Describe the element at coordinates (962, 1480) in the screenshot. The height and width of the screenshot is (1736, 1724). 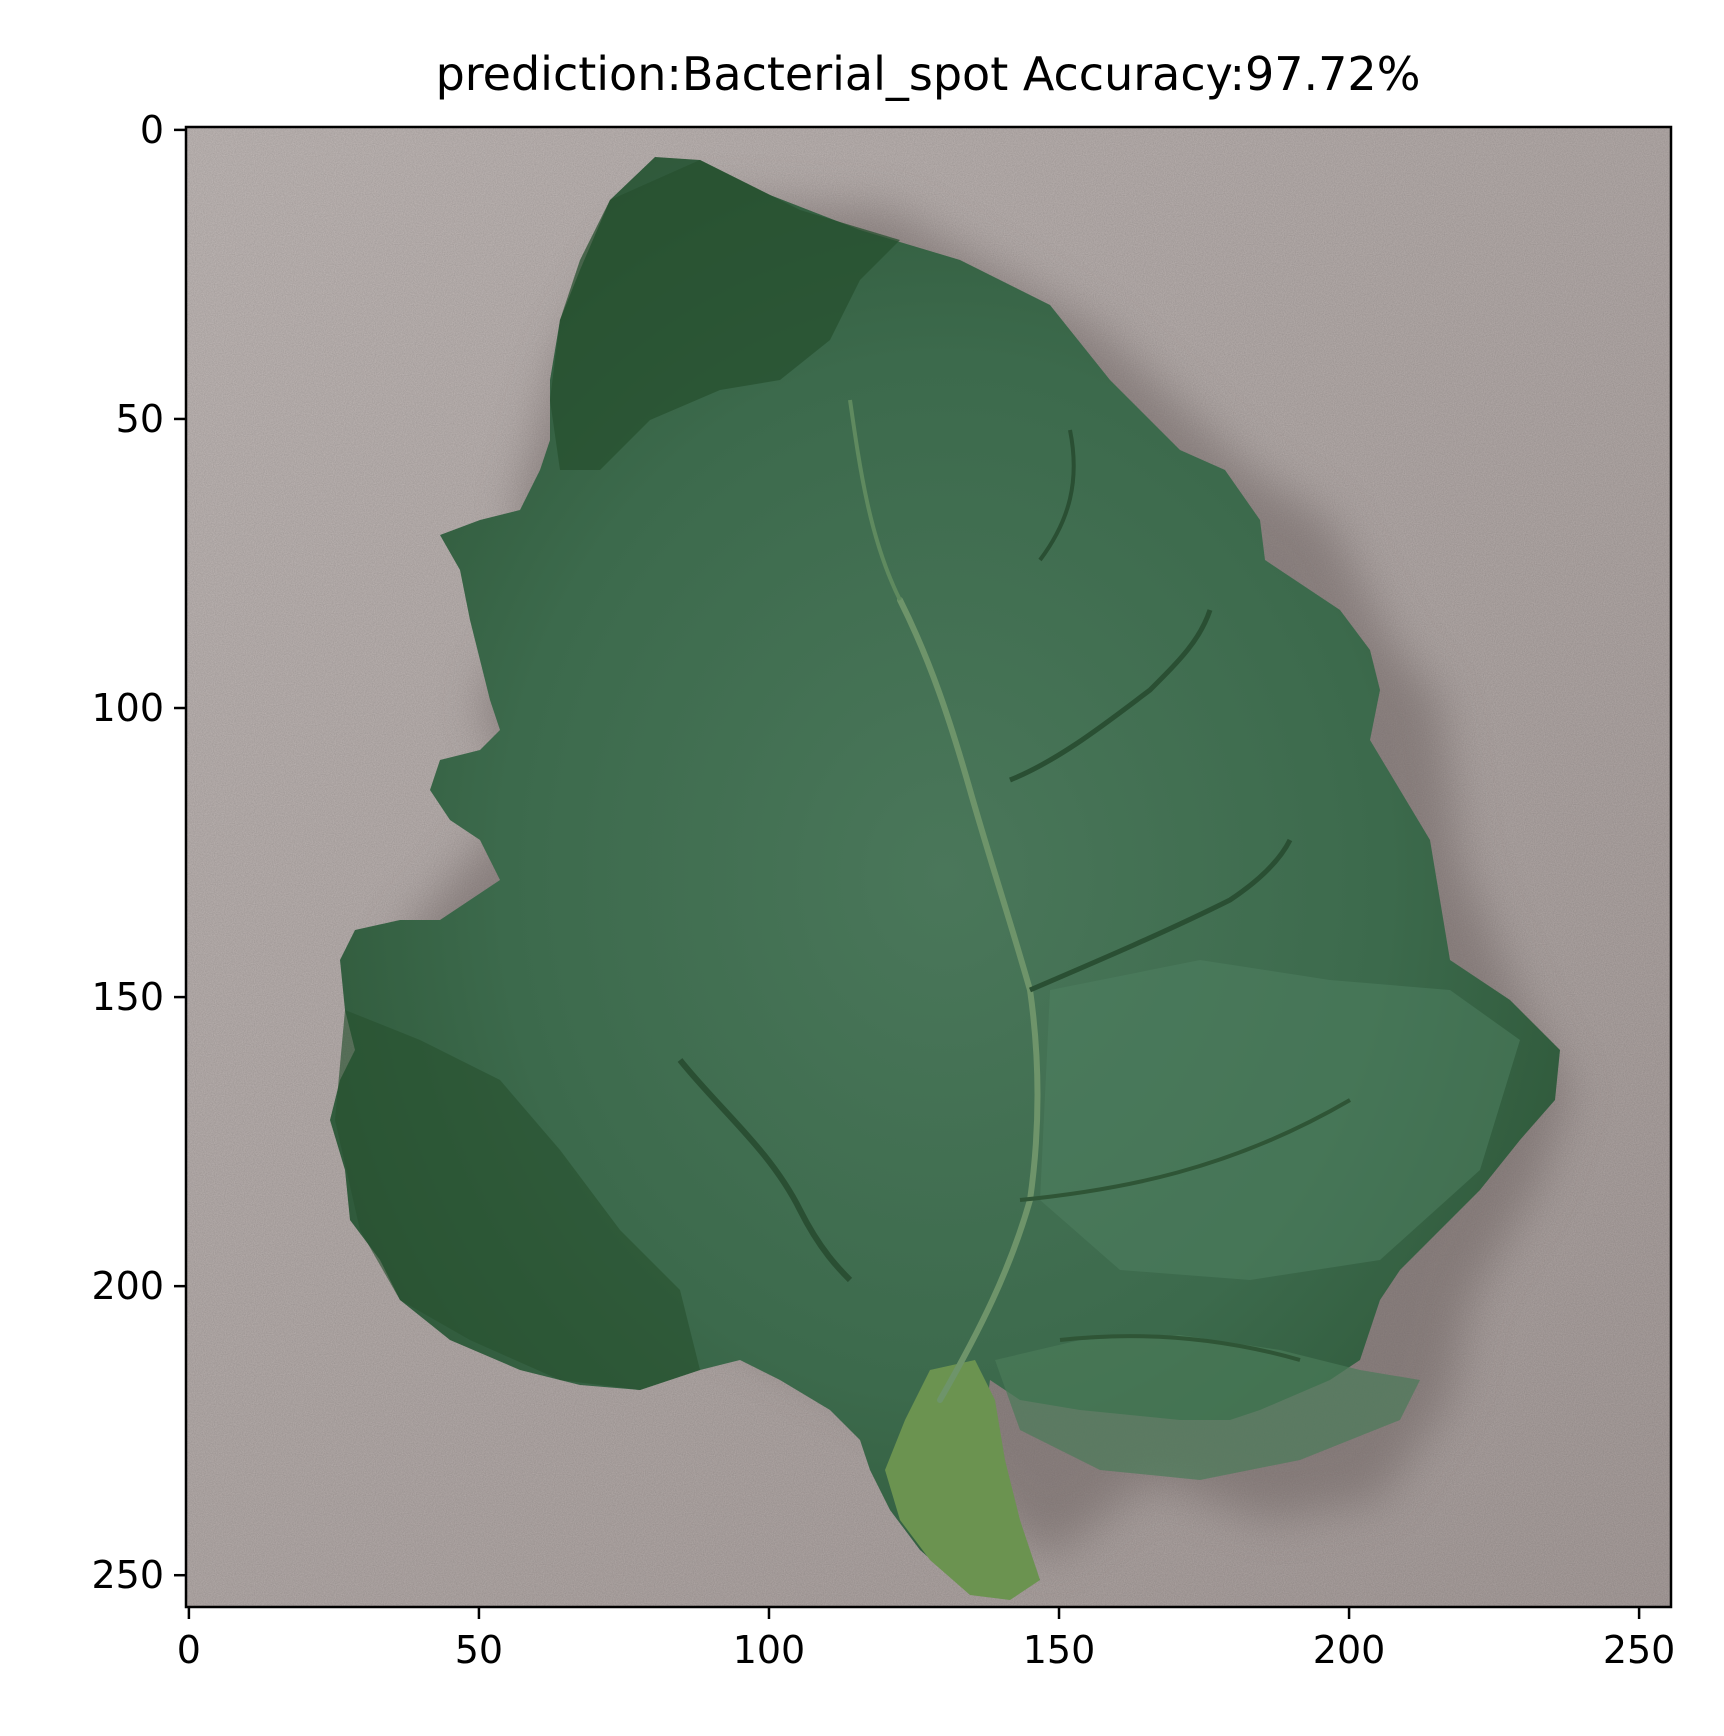
I see `leaf-stem` at that location.